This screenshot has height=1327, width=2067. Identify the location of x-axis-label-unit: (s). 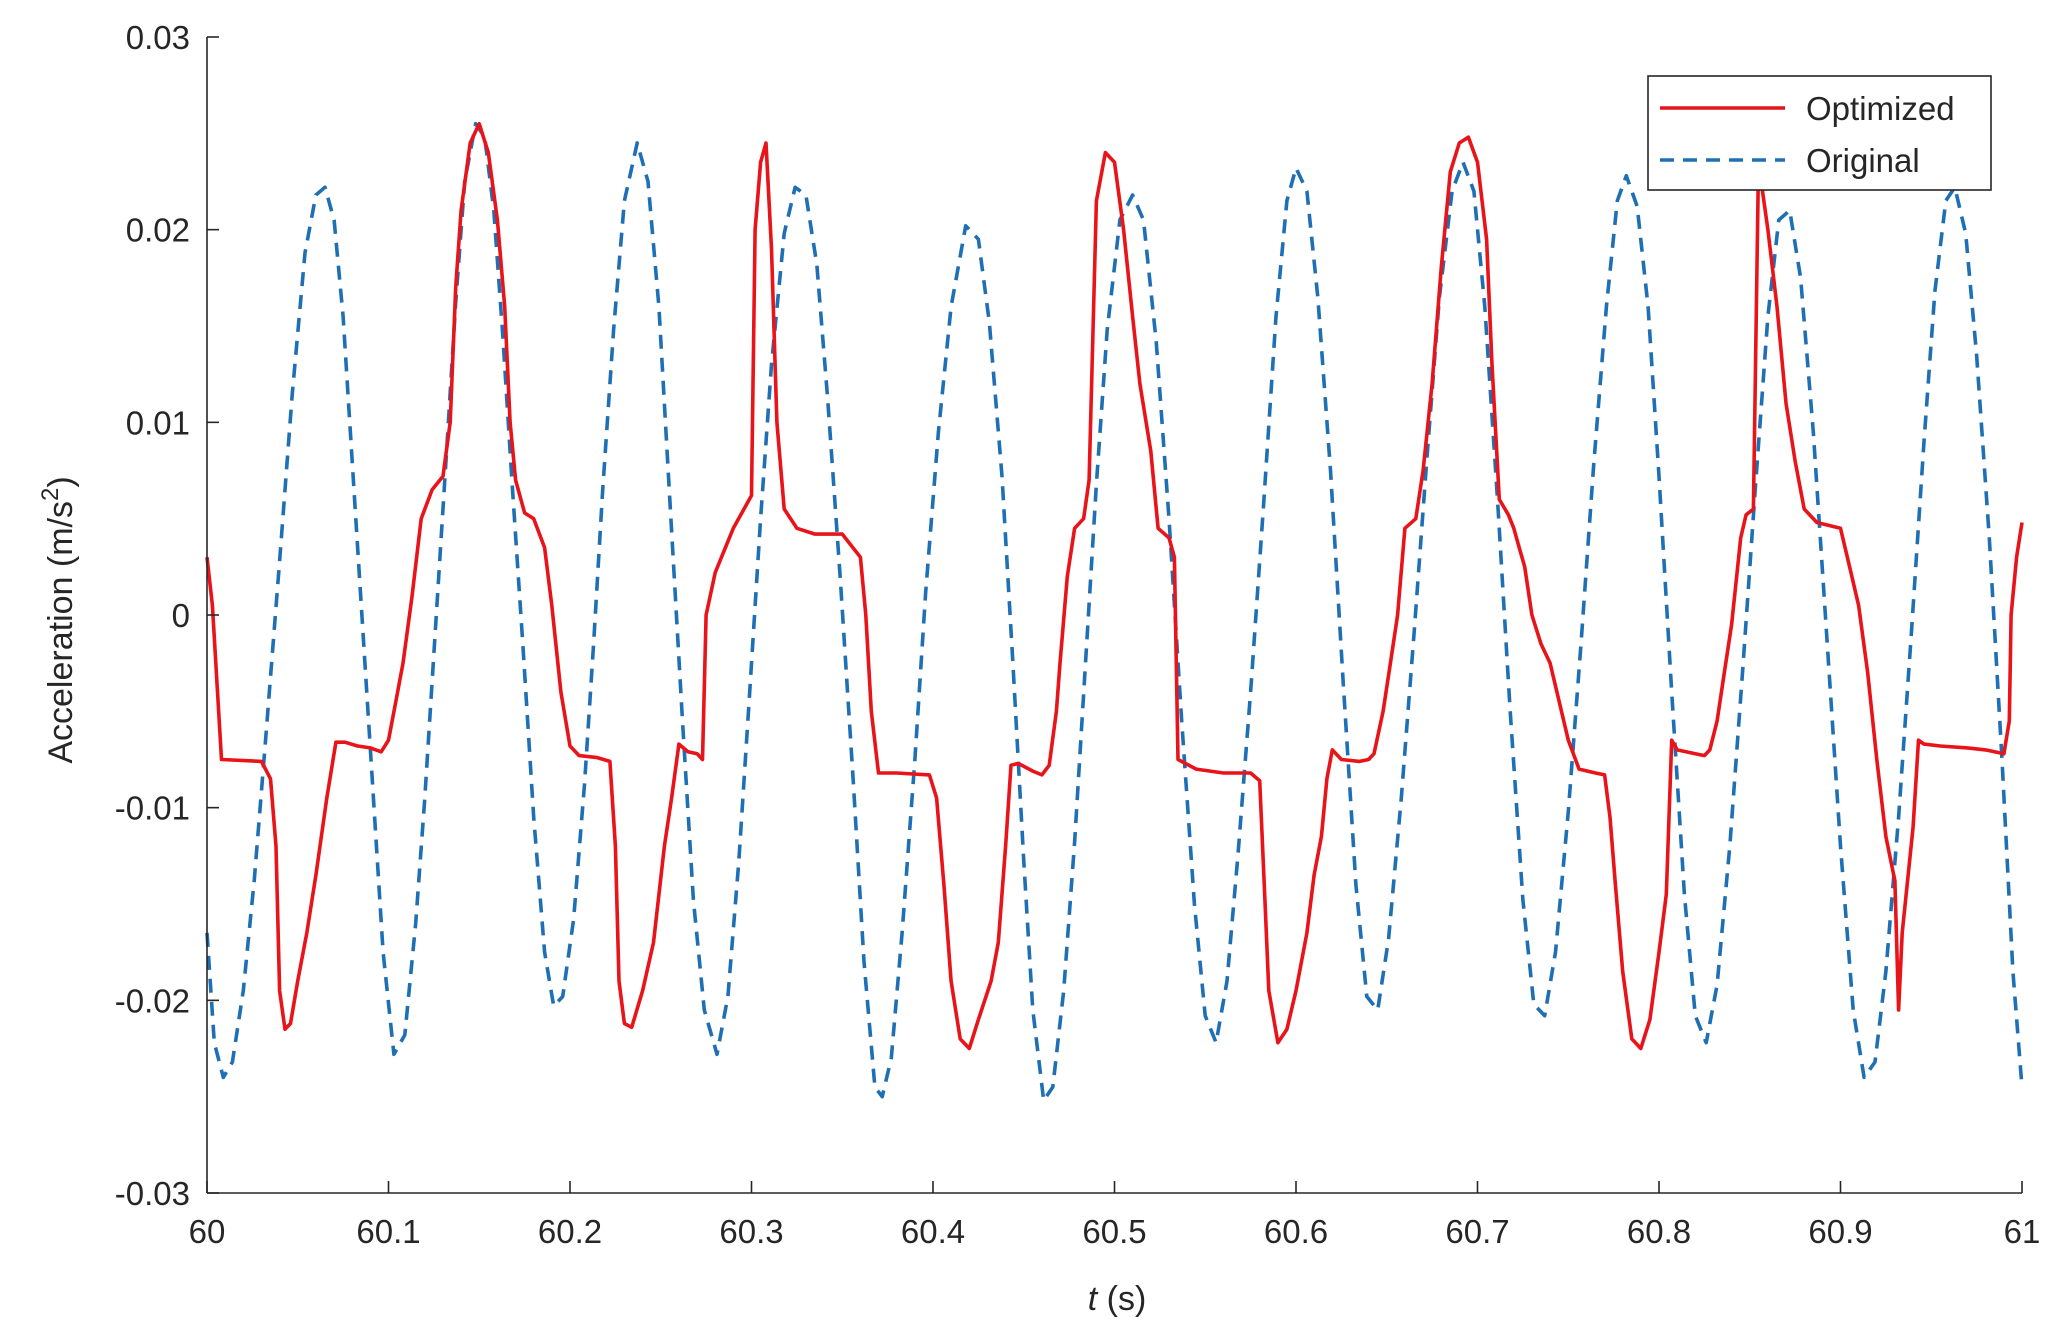
(1121, 1299).